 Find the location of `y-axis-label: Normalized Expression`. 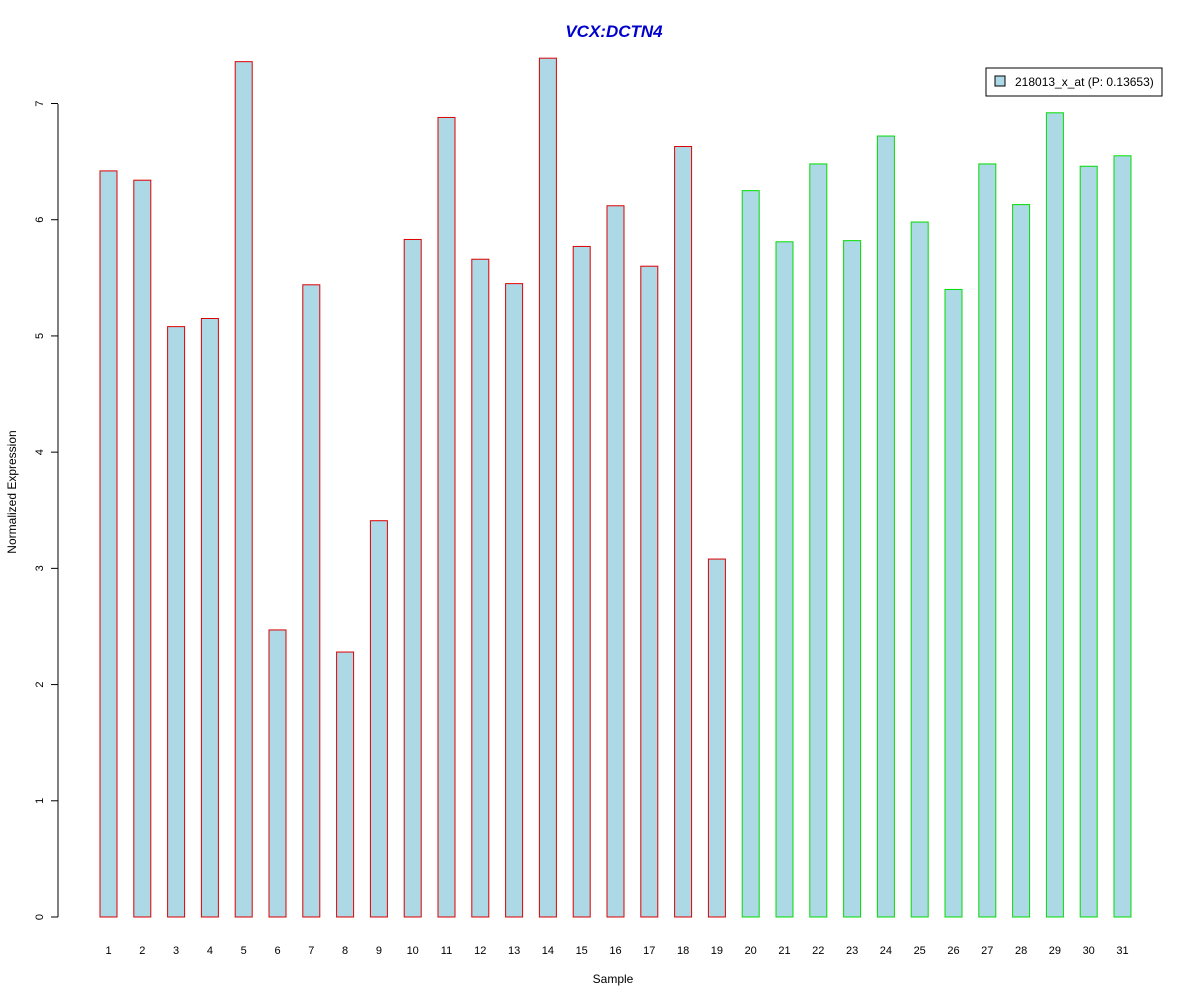

y-axis-label: Normalized Expression is located at coordinates (12, 491).